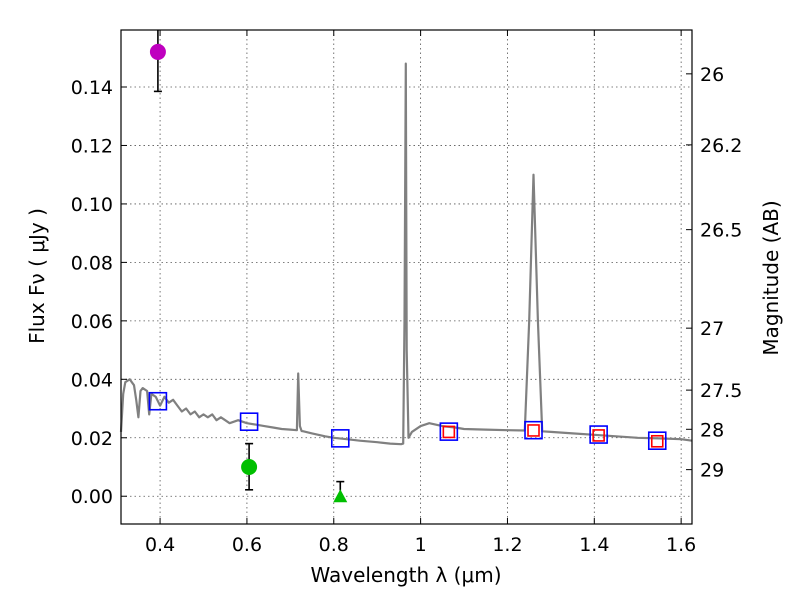 The image size is (800, 600). I want to click on right-tick-label: 26.2, so click(721, 146).